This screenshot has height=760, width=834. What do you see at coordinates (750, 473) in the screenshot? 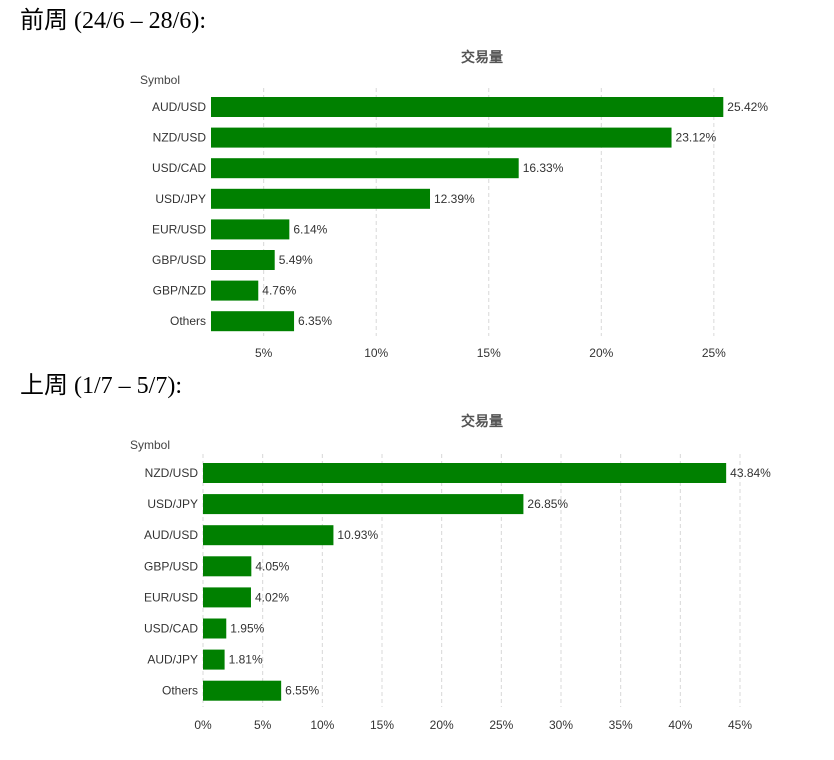
I see `week2-data-label: 43.84%` at bounding box center [750, 473].